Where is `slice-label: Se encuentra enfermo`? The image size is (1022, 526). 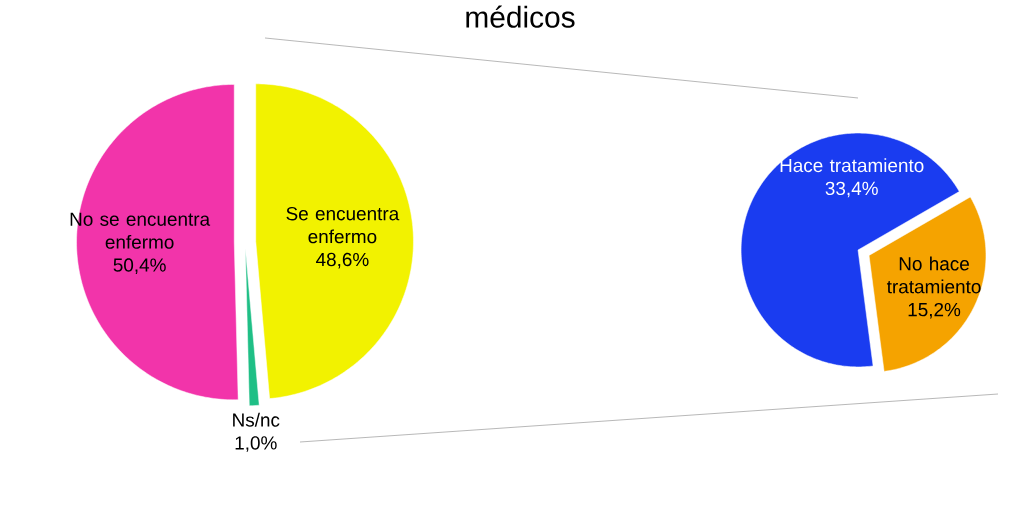
slice-label: Se encuentra enfermo is located at coordinates (343, 225).